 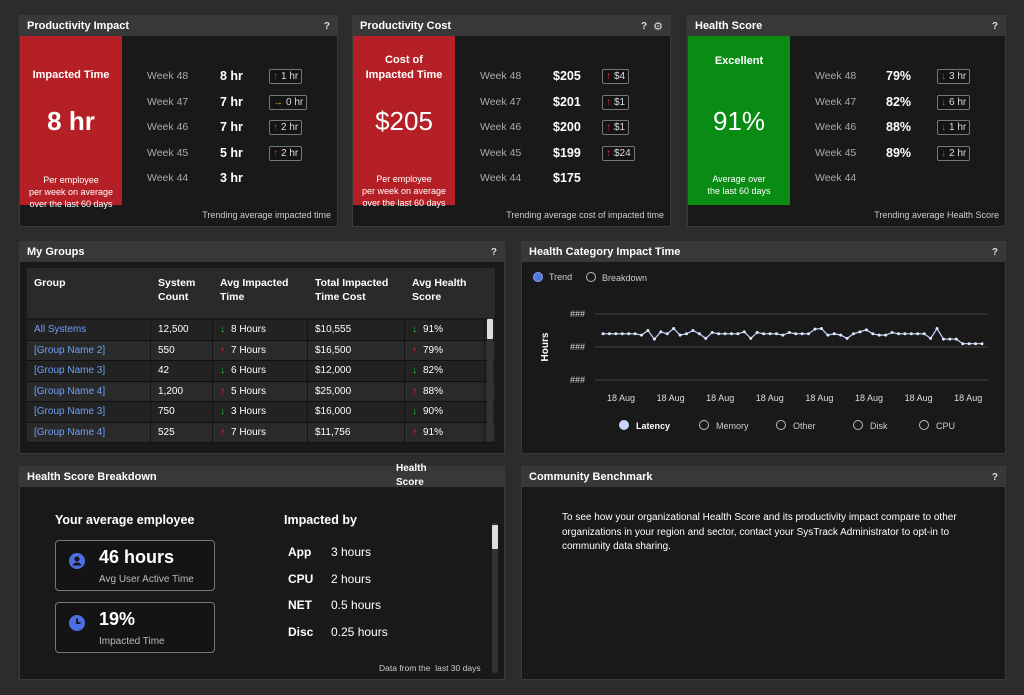 I want to click on table-row: [Group Name 3] 750 ↓ 3 Hours $16,000 ↓ 90%, so click(x=261, y=412).